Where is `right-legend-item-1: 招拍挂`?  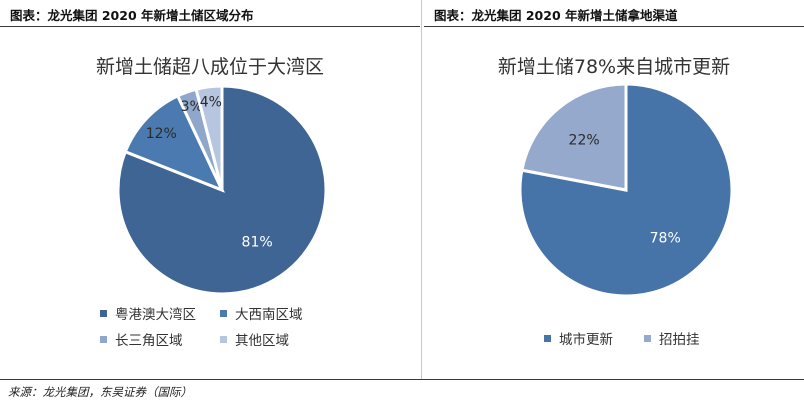 right-legend-item-1: 招拍挂 is located at coordinates (672, 338).